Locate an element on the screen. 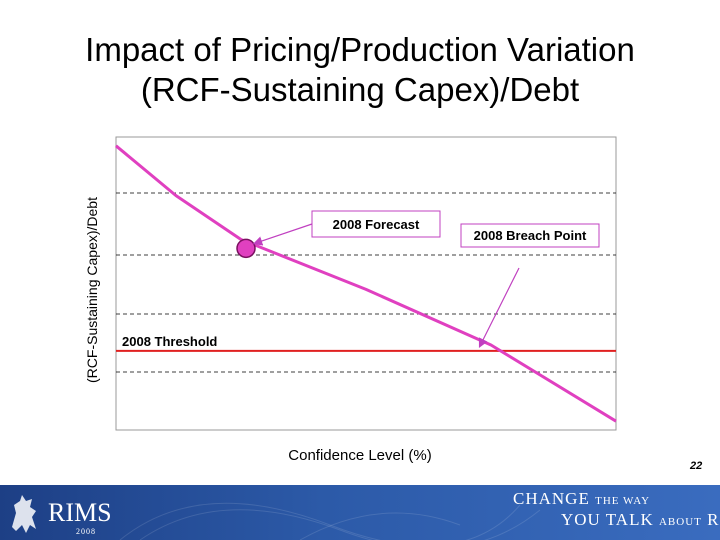 The width and height of the screenshot is (720, 540). tagline-line-1: CHANGE THE WAY is located at coordinates (581, 499).